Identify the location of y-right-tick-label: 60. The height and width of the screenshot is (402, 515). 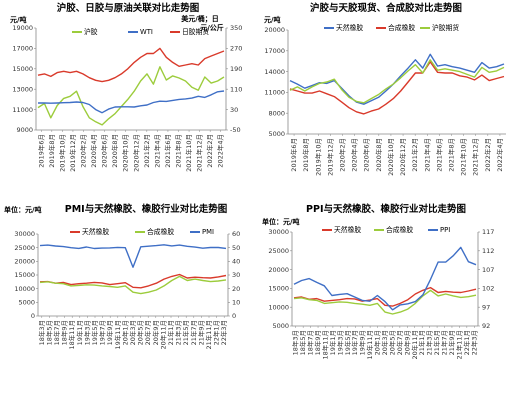
(236, 234).